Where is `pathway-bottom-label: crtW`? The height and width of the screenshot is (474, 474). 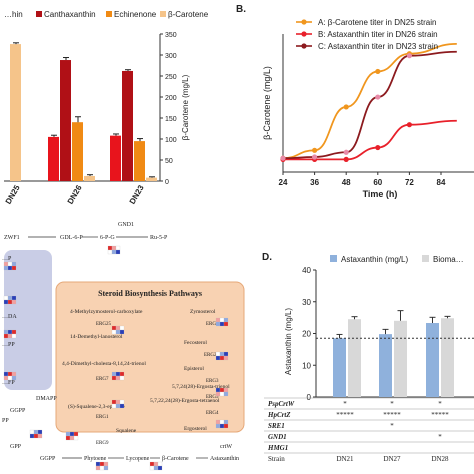 pathway-bottom-label: crtW is located at coordinates (226, 447).